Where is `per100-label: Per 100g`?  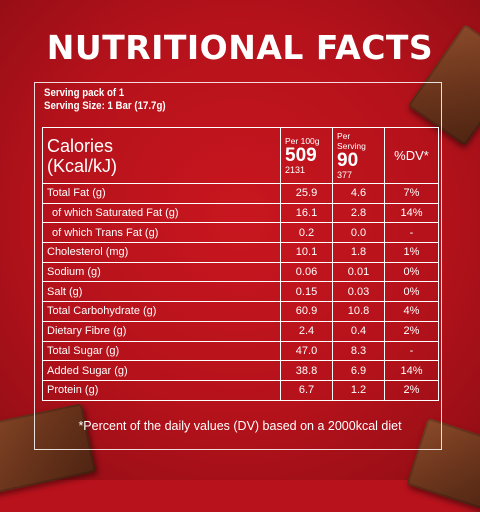
per100-label: Per 100g is located at coordinates (302, 141).